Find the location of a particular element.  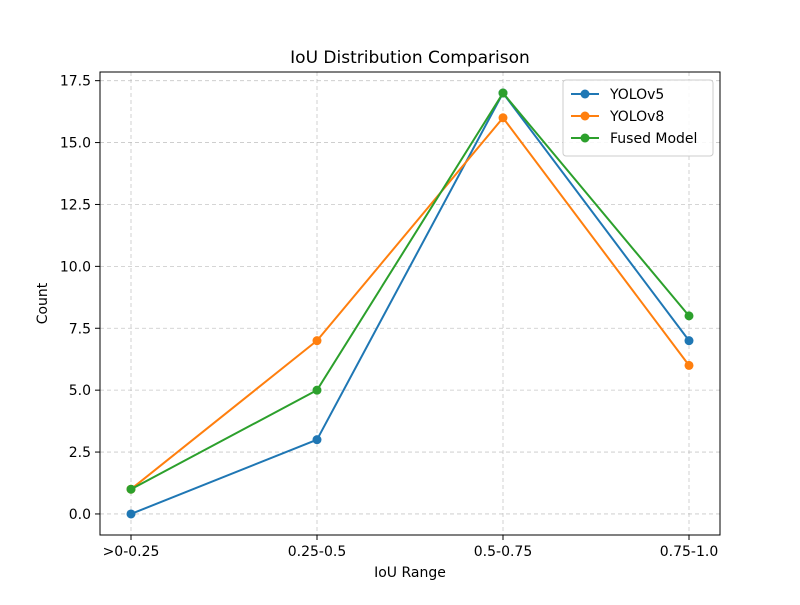

legend: YOLOv5 YOLOv8 Fused Model is located at coordinates (638, 118).